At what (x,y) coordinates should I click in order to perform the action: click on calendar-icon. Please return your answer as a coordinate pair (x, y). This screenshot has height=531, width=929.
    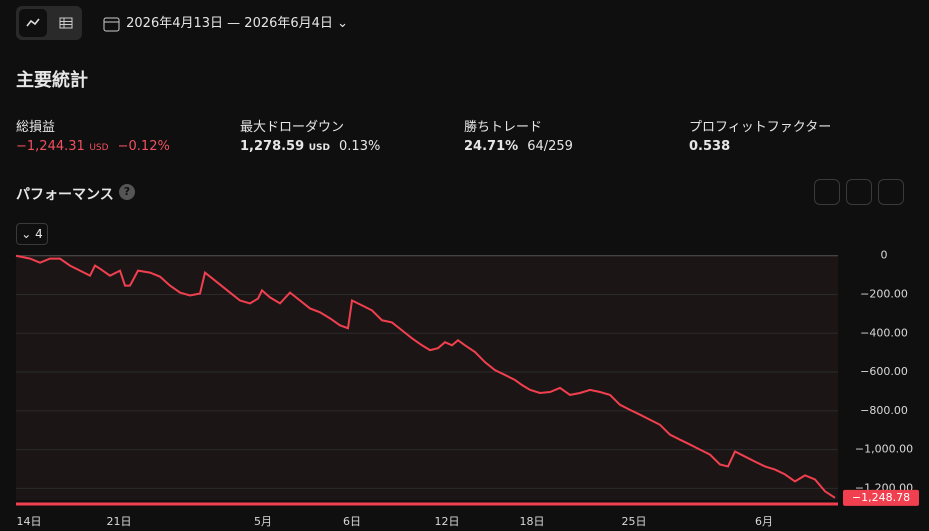
    Looking at the image, I should click on (111, 24).